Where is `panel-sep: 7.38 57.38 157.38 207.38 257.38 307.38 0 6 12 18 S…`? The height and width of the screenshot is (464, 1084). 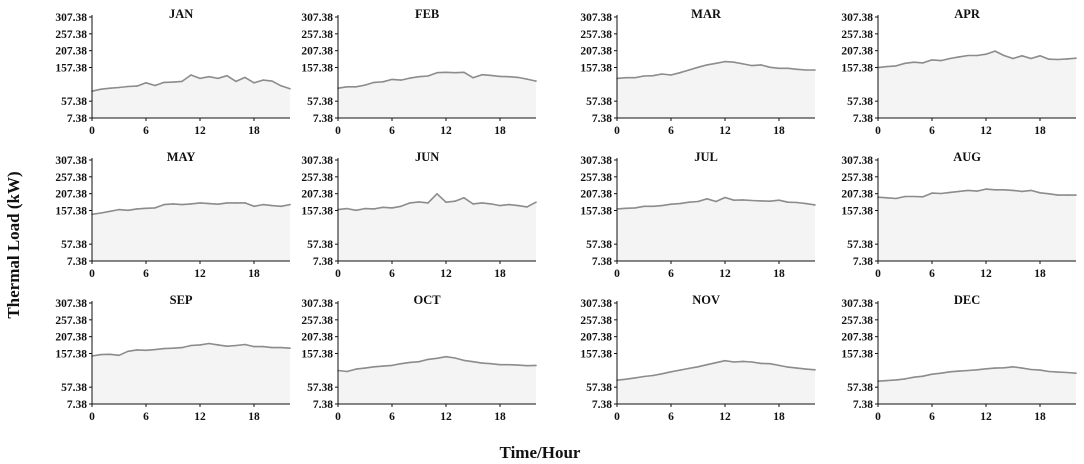
panel-sep: 7.38 57.38 157.38 207.38 257.38 307.38 0 6 12 18 S… is located at coordinates (173, 358).